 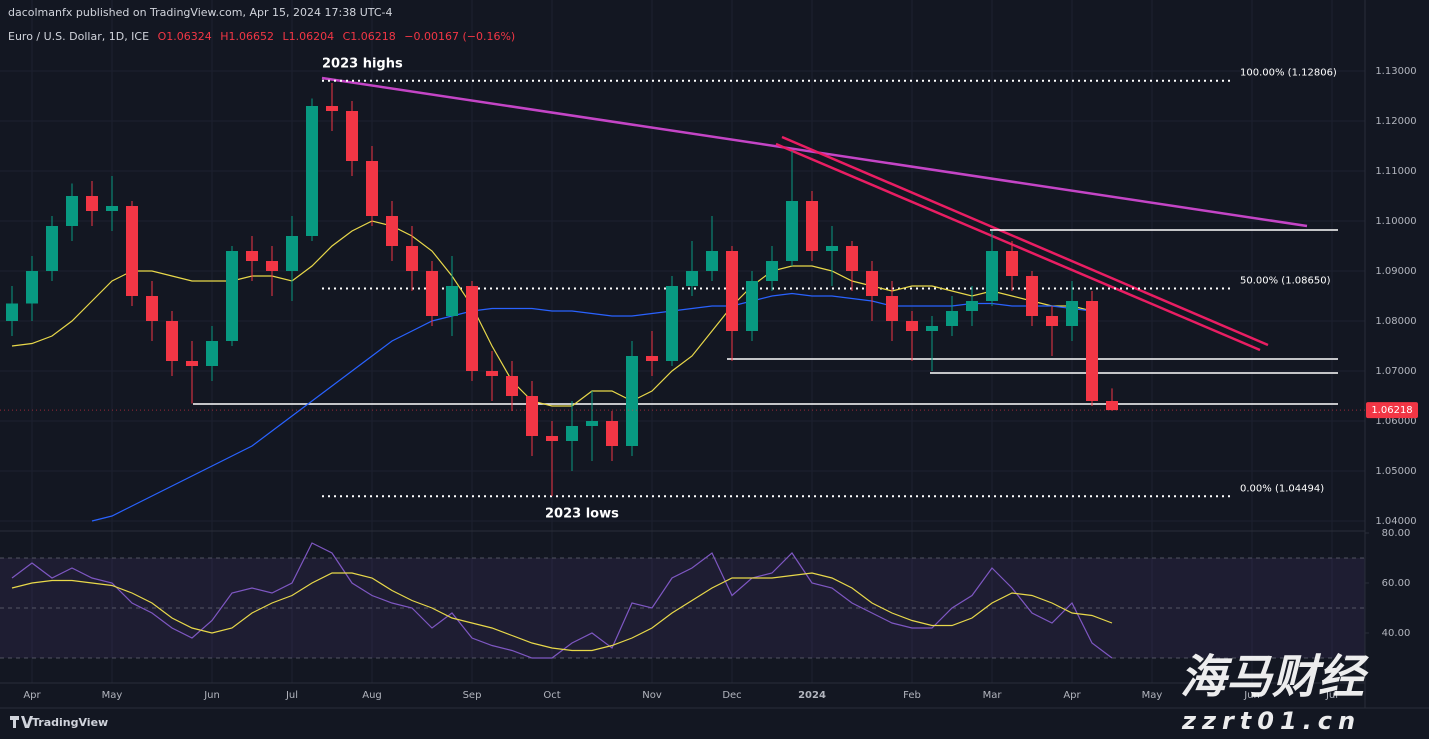 I want to click on annotation: 2023 lows, so click(x=582, y=514).